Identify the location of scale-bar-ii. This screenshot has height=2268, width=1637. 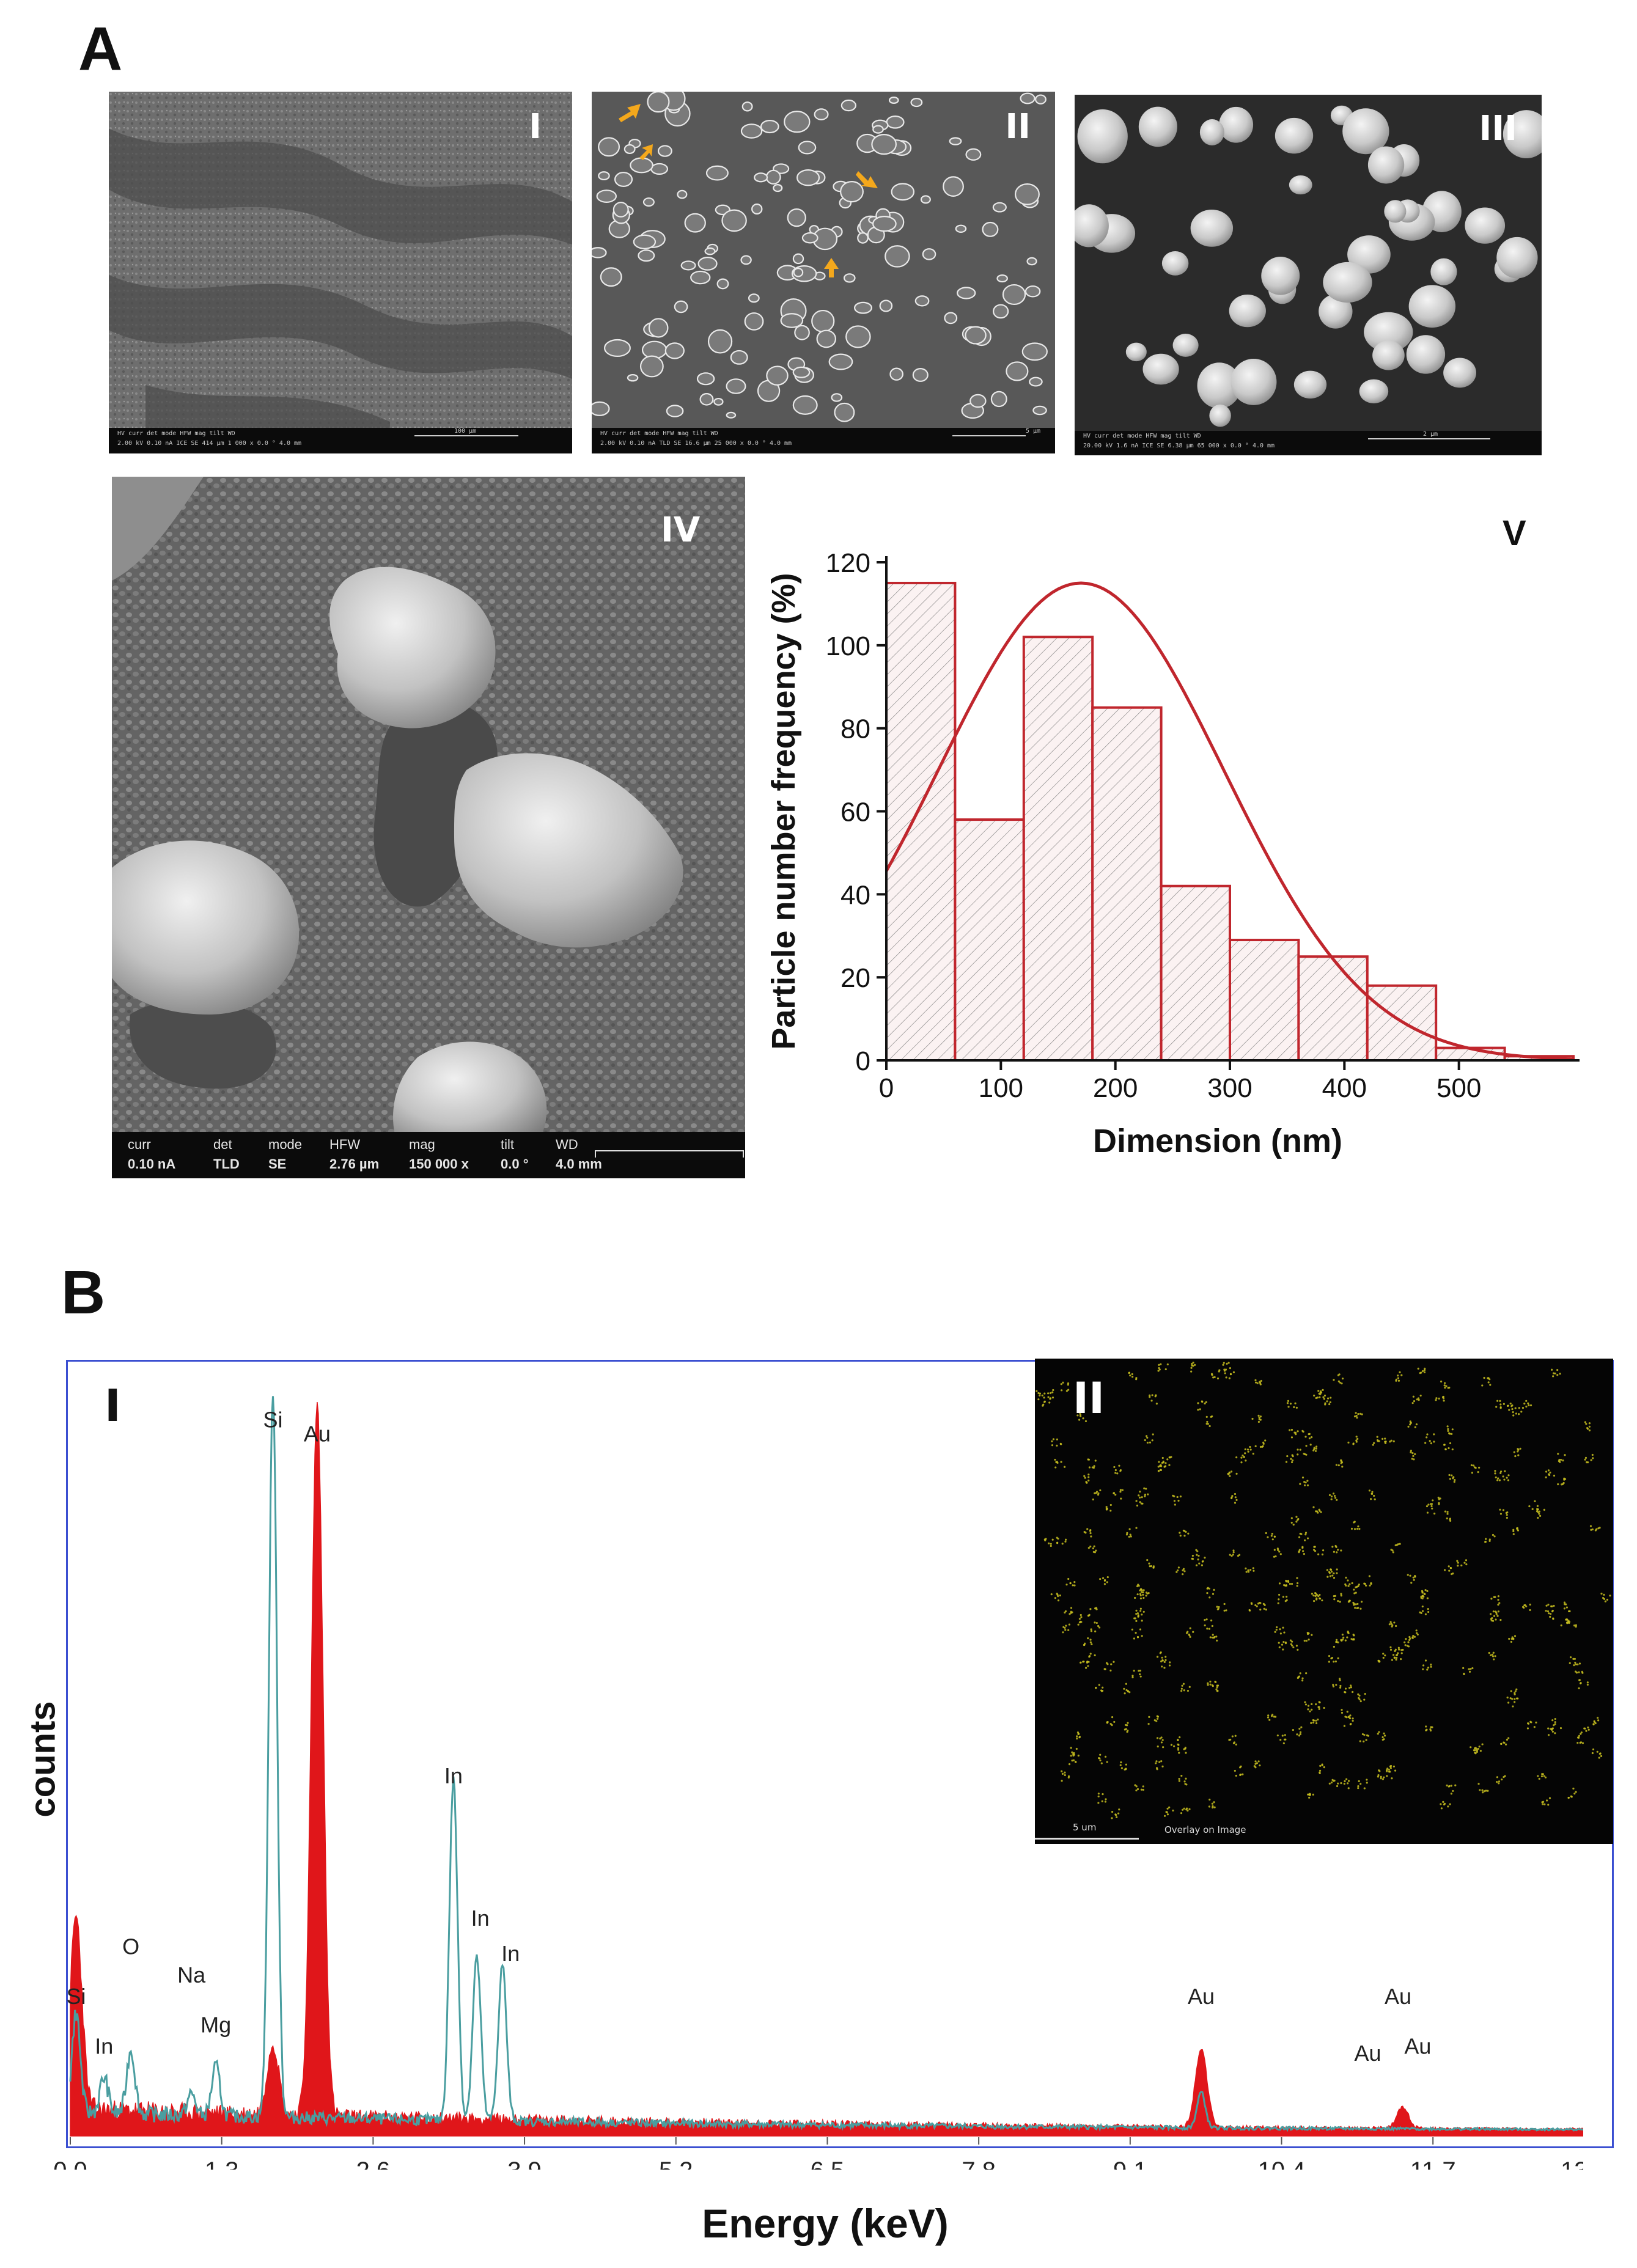
(989, 435).